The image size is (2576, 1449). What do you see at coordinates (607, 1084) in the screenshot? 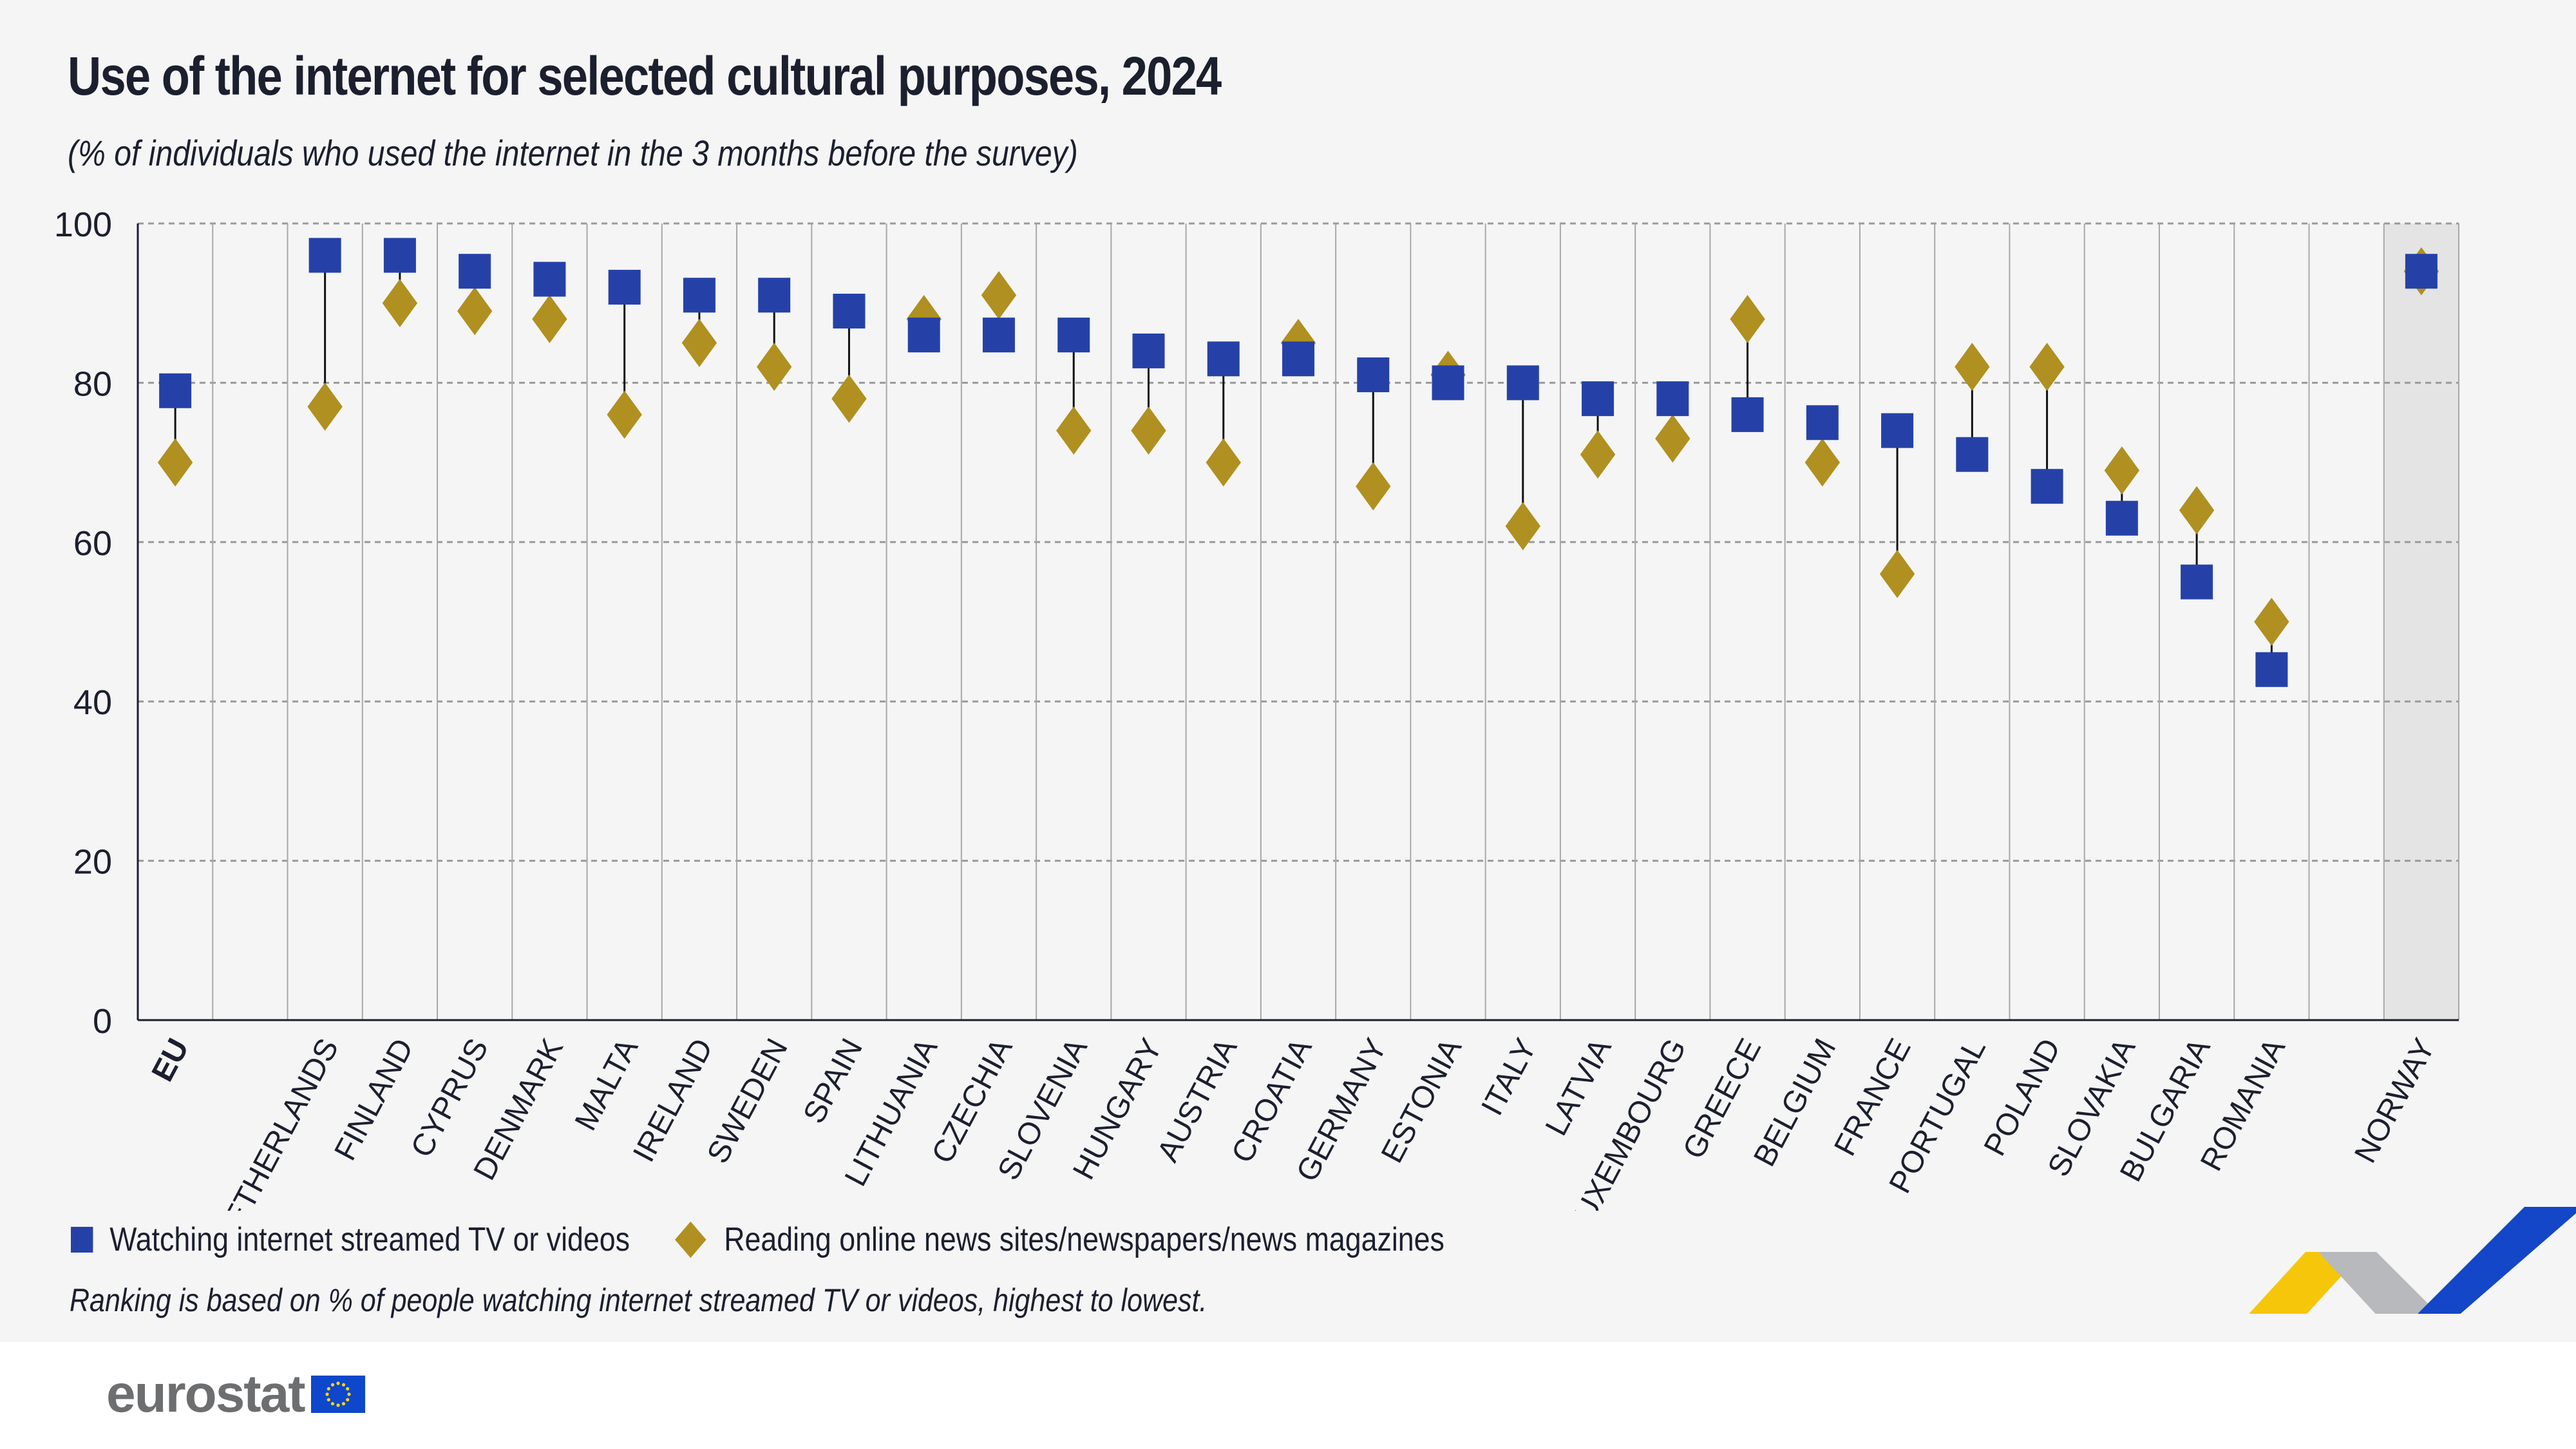
I see `x-tick-label: MALTA` at bounding box center [607, 1084].